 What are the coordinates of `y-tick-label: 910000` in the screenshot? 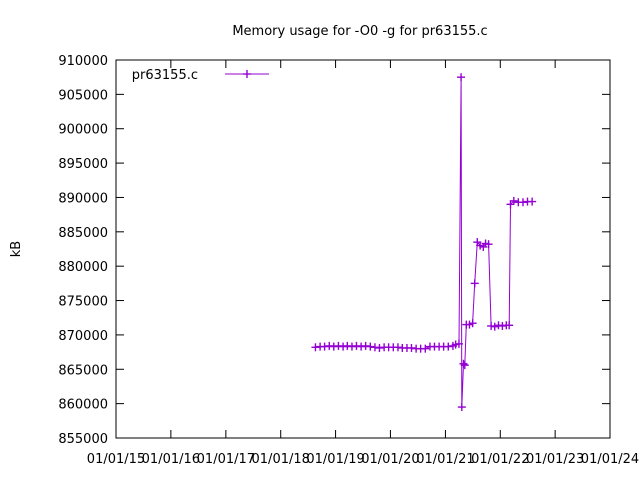 It's located at (83, 61).